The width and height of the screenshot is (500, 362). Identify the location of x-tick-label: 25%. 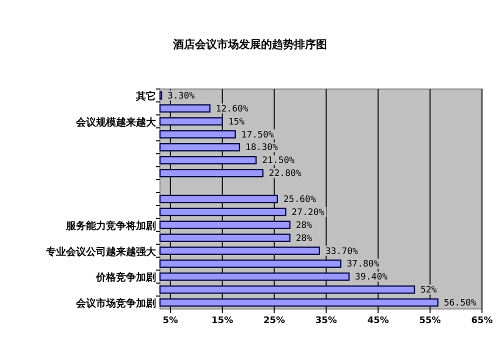
(274, 321).